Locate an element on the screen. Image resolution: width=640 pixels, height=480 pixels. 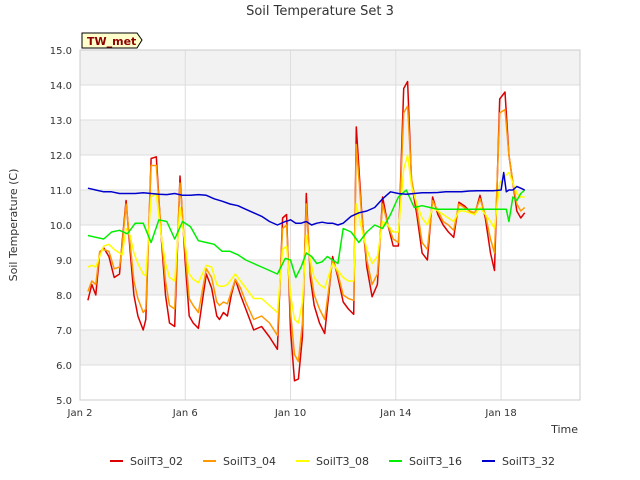
station-badge: TW_met is located at coordinates (112, 40).